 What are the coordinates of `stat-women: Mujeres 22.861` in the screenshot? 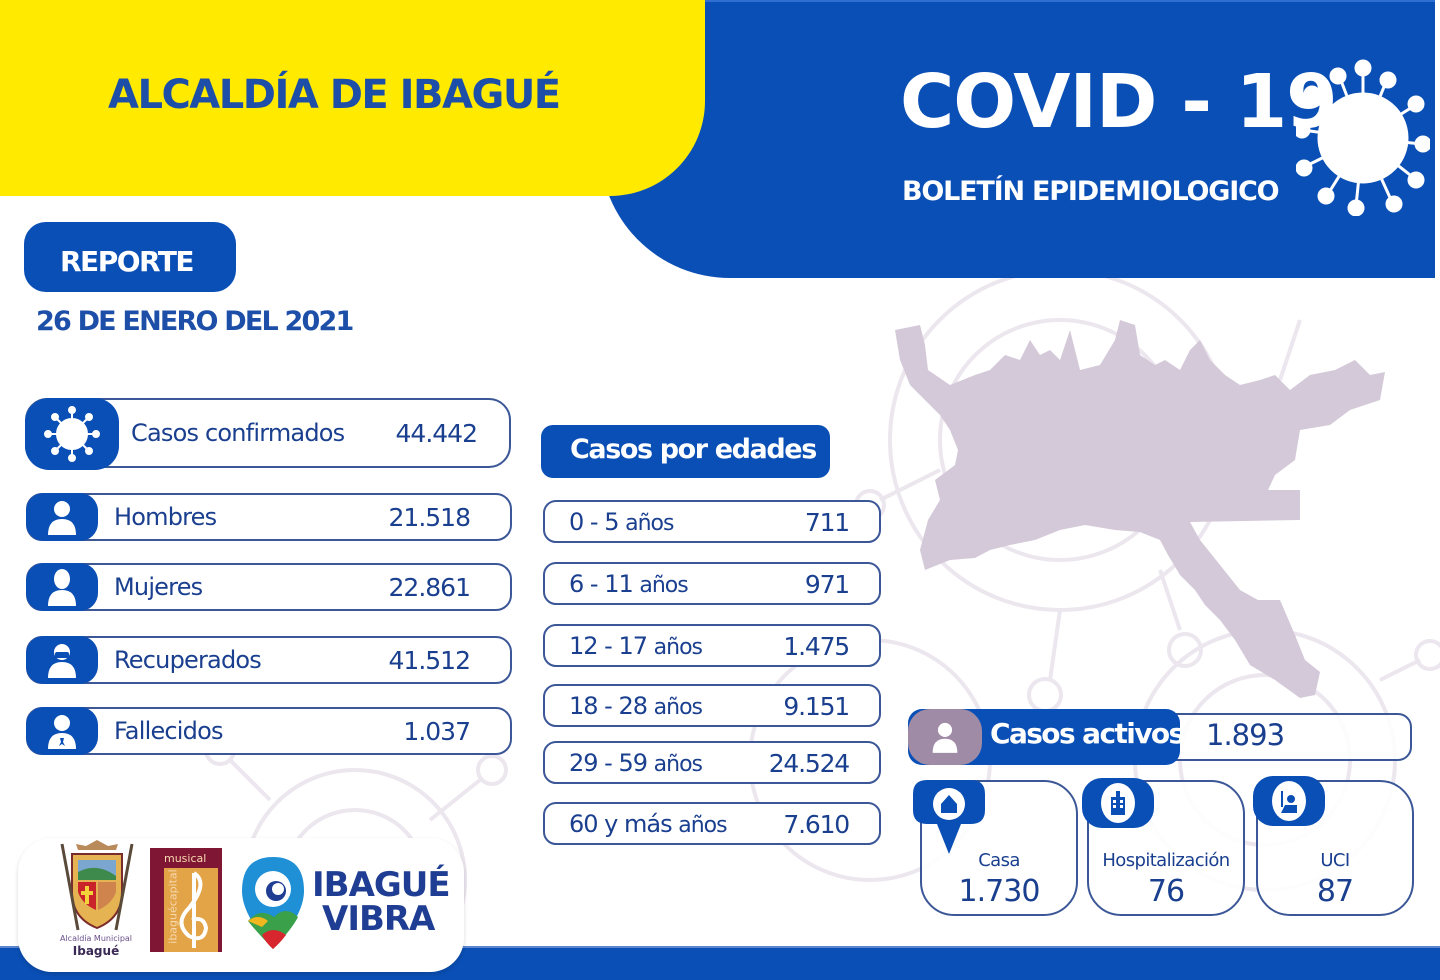 It's located at (269, 587).